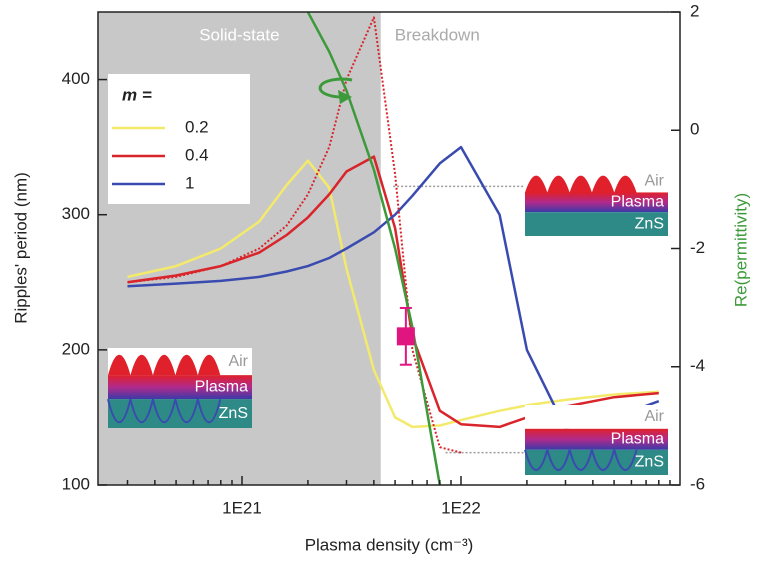  Describe the element at coordinates (596, 224) in the screenshot. I see `inset-zns` at that location.